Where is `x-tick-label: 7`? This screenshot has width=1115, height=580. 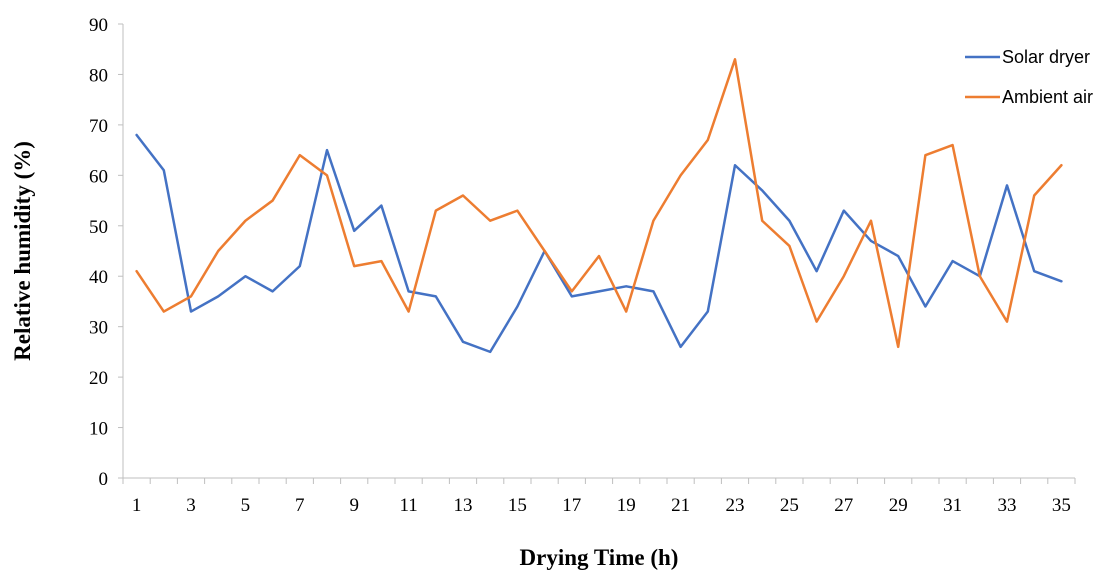 x-tick-label: 7 is located at coordinates (300, 505).